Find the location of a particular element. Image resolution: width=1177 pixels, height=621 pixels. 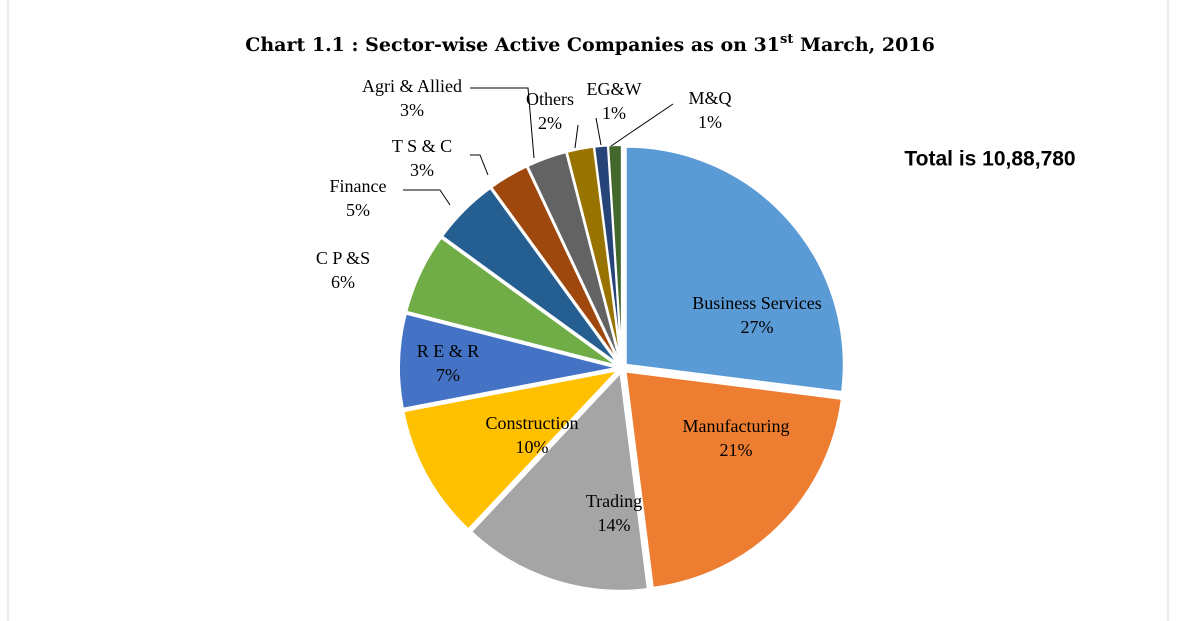

annotation: Total is 10,88,780 is located at coordinates (989, 159).